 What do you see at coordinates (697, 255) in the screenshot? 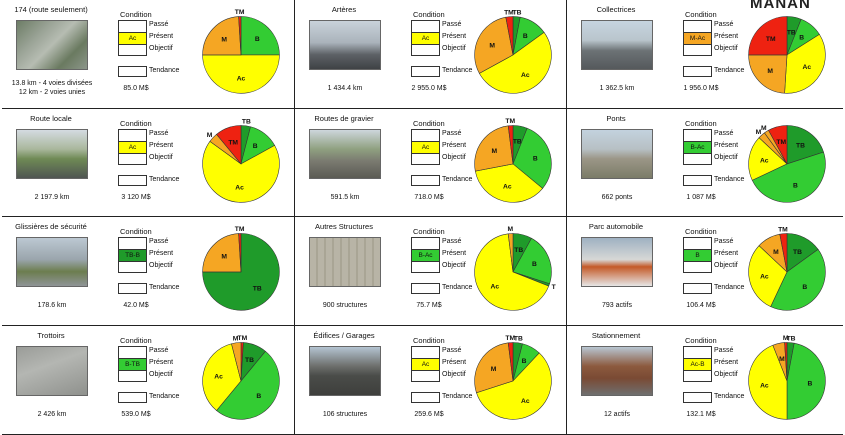
I see `condition-rating-box: B` at bounding box center [697, 255].